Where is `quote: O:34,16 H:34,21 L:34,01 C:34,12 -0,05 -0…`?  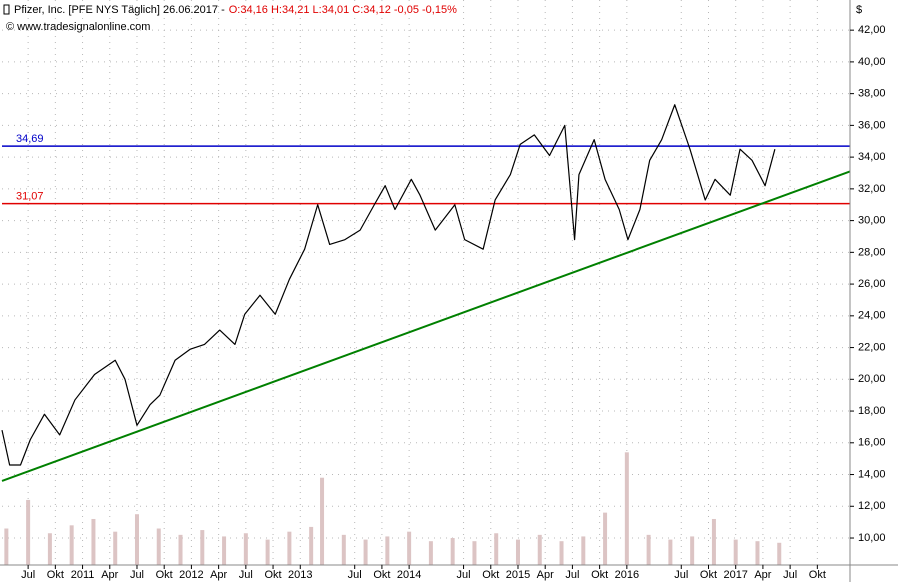
quote: O:34,16 H:34,21 L:34,01 C:34,12 -0,05 -0… is located at coordinates (343, 10).